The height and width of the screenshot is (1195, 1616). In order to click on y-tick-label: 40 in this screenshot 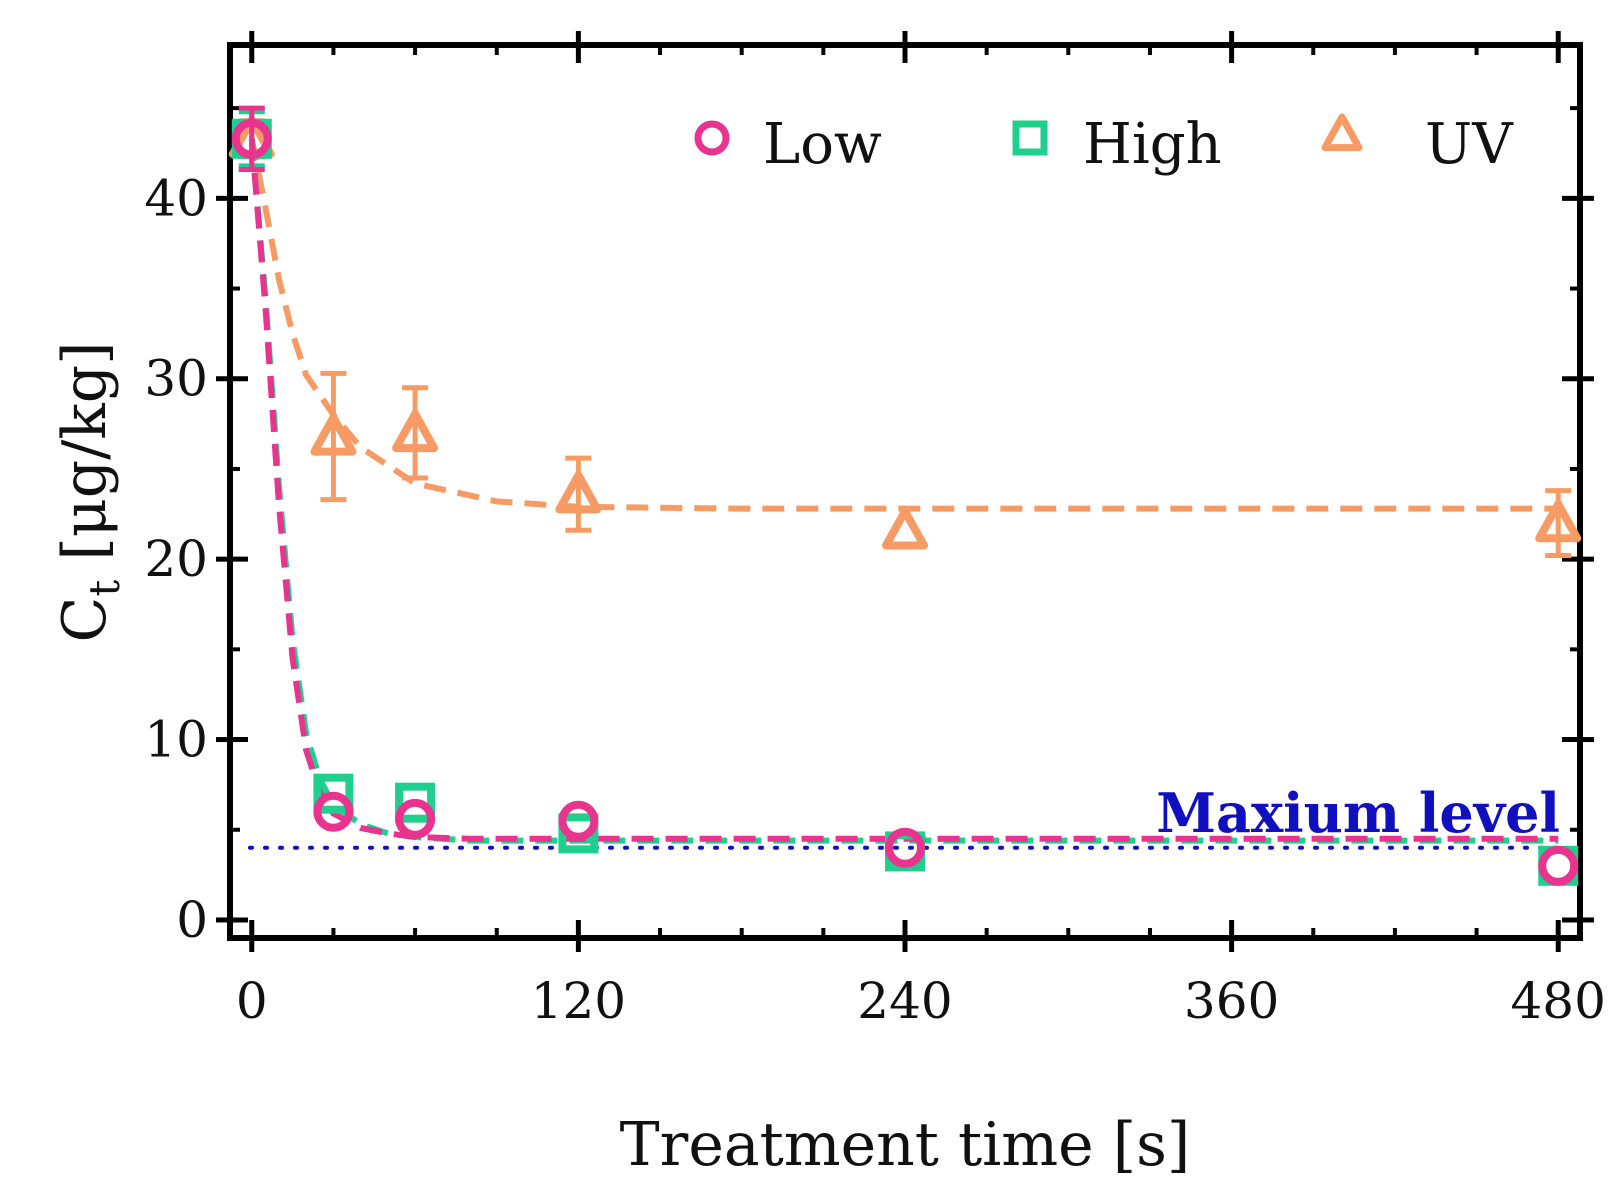, I will do `click(176, 198)`.